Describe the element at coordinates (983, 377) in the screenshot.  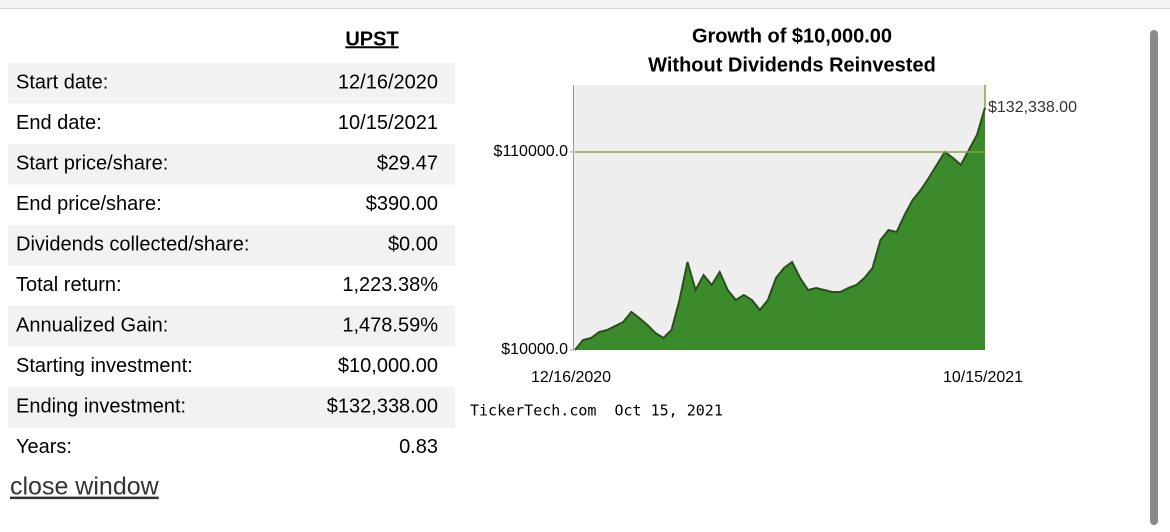
I see `x-label: 10/15/2021` at that location.